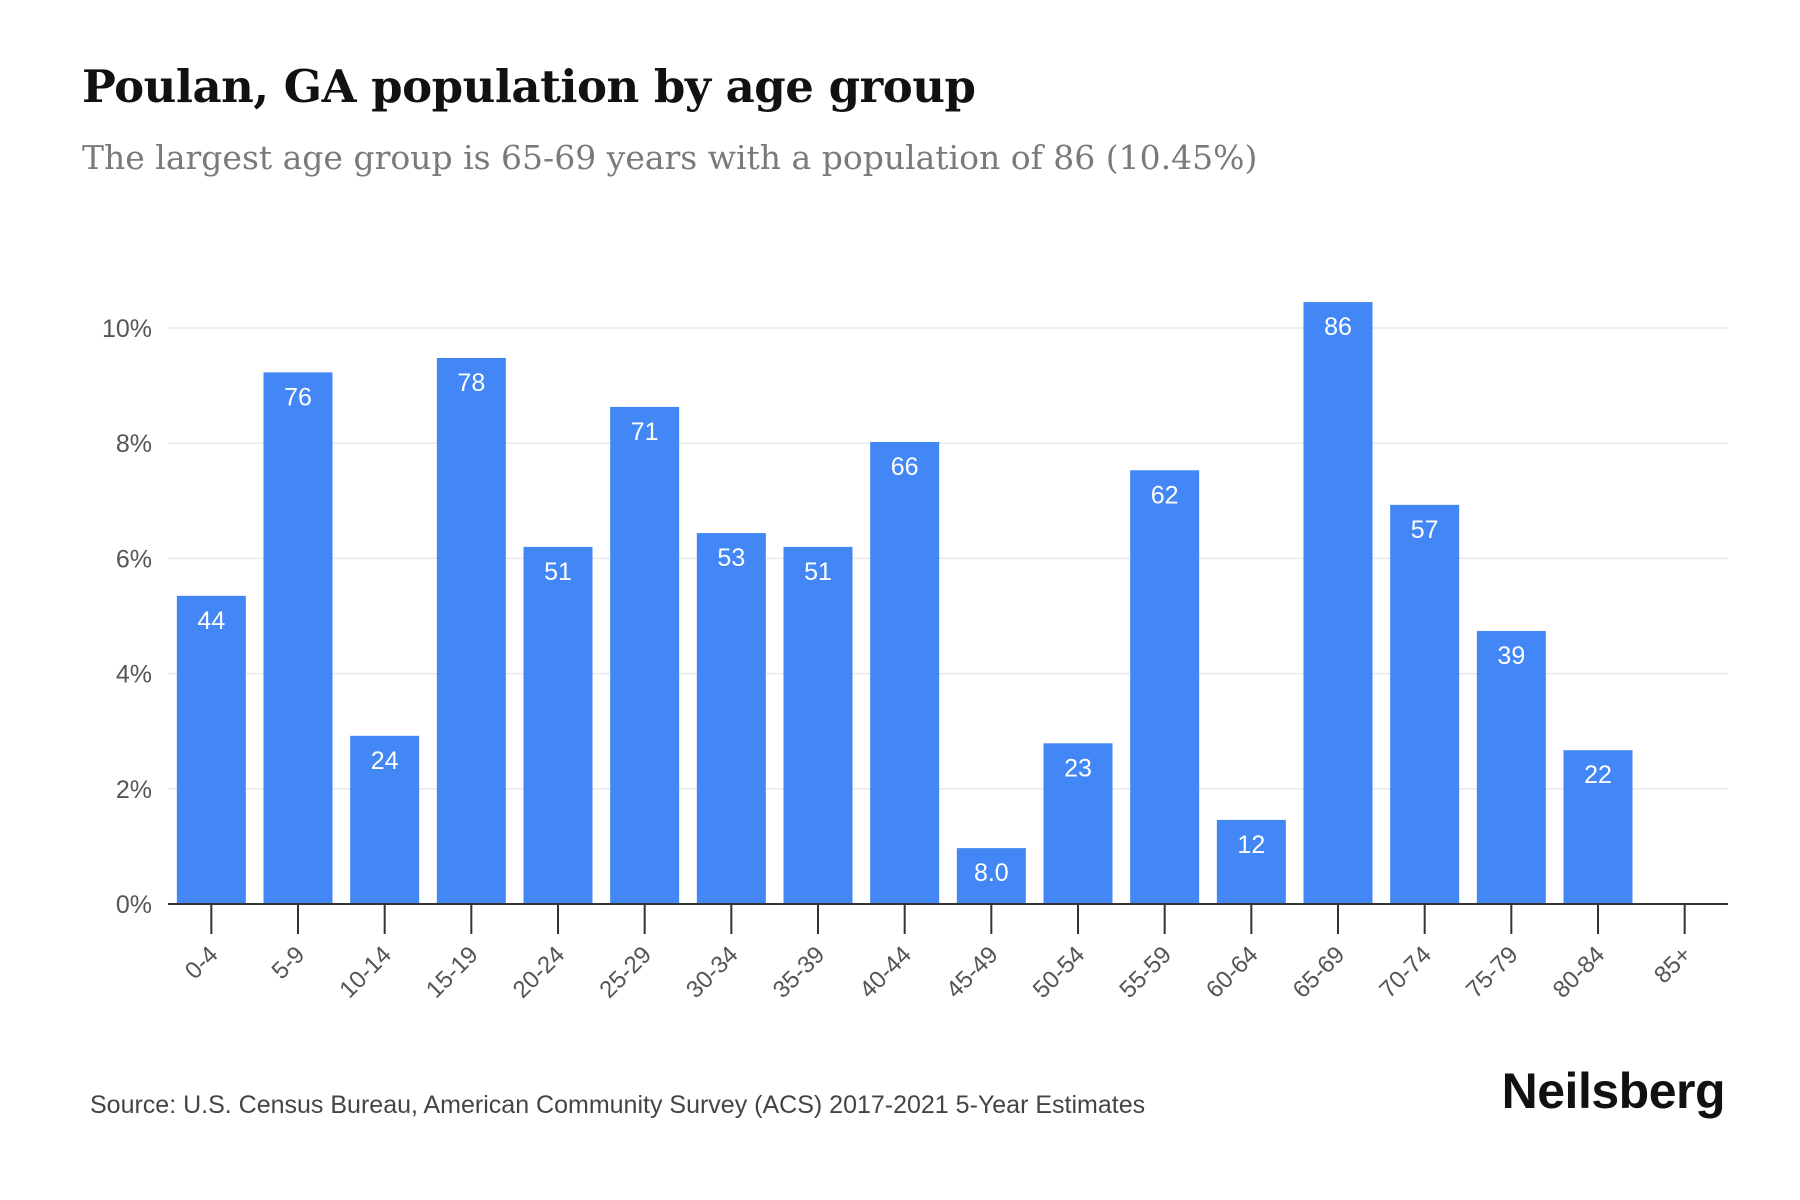 The height and width of the screenshot is (1200, 1800). I want to click on bar-value-label: 86, so click(1338, 327).